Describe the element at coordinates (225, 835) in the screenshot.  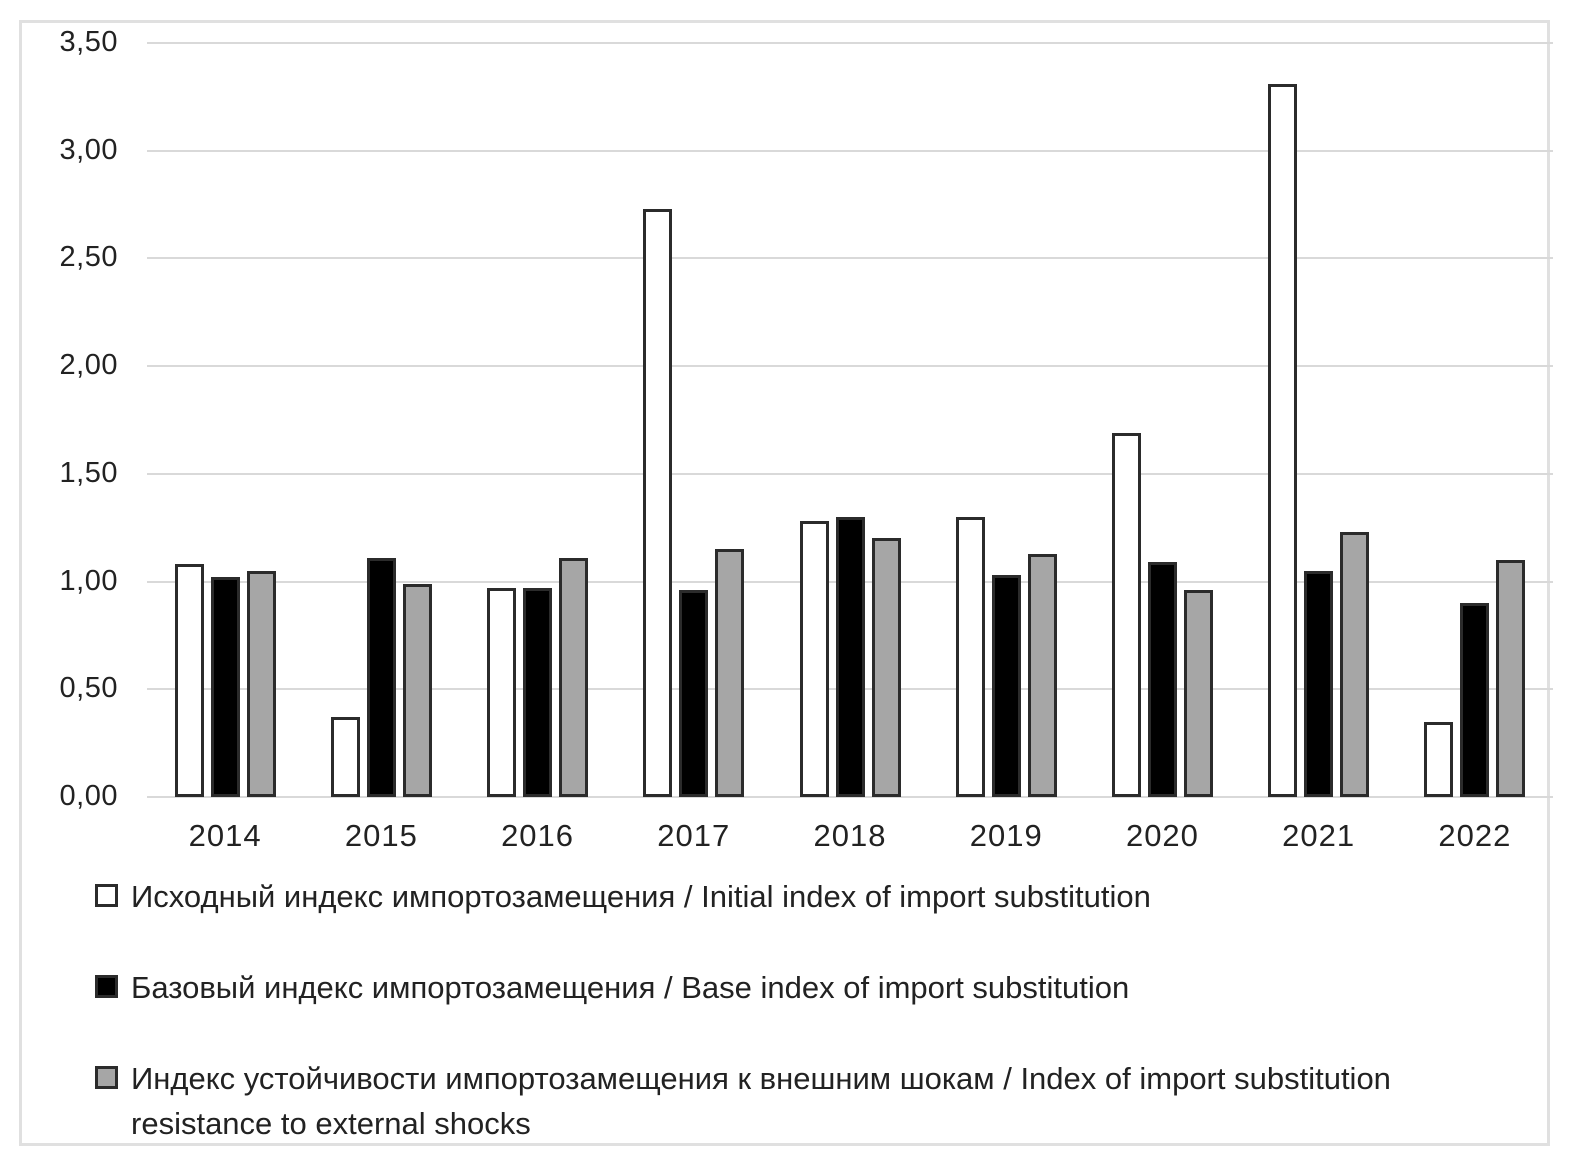
I see `x-tick-label-2014: 2014` at that location.